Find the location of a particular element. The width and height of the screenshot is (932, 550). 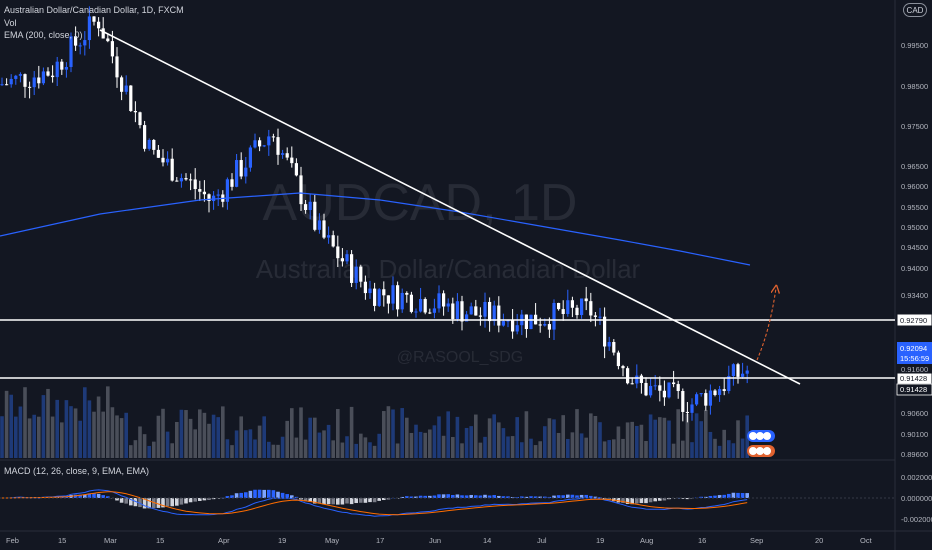

support-price-label: 0.91428 is located at coordinates (914, 378).